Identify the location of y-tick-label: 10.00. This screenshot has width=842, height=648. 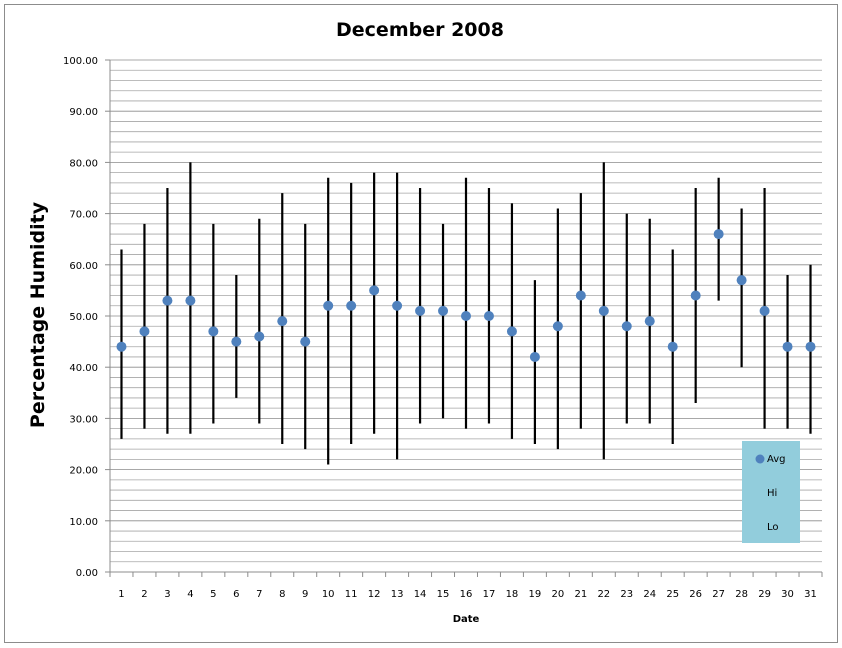
(83, 522).